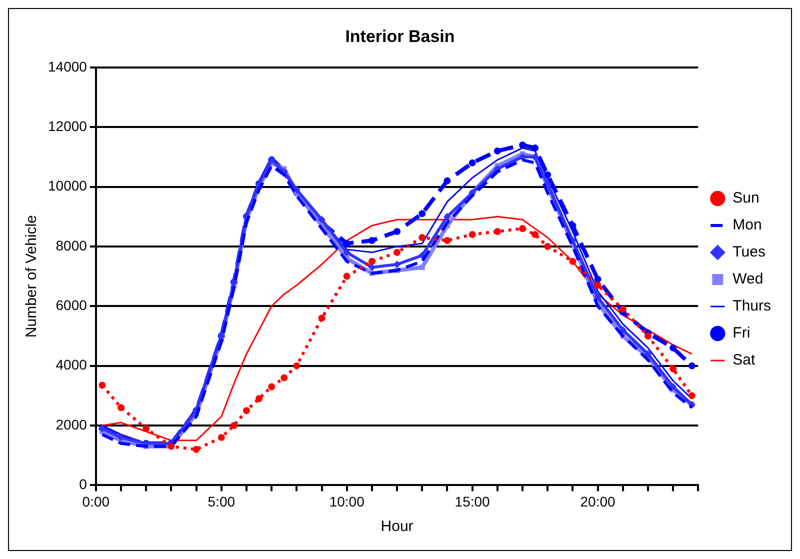 The image size is (800, 559). What do you see at coordinates (72, 245) in the screenshot?
I see `y-tick-label: 8000` at bounding box center [72, 245].